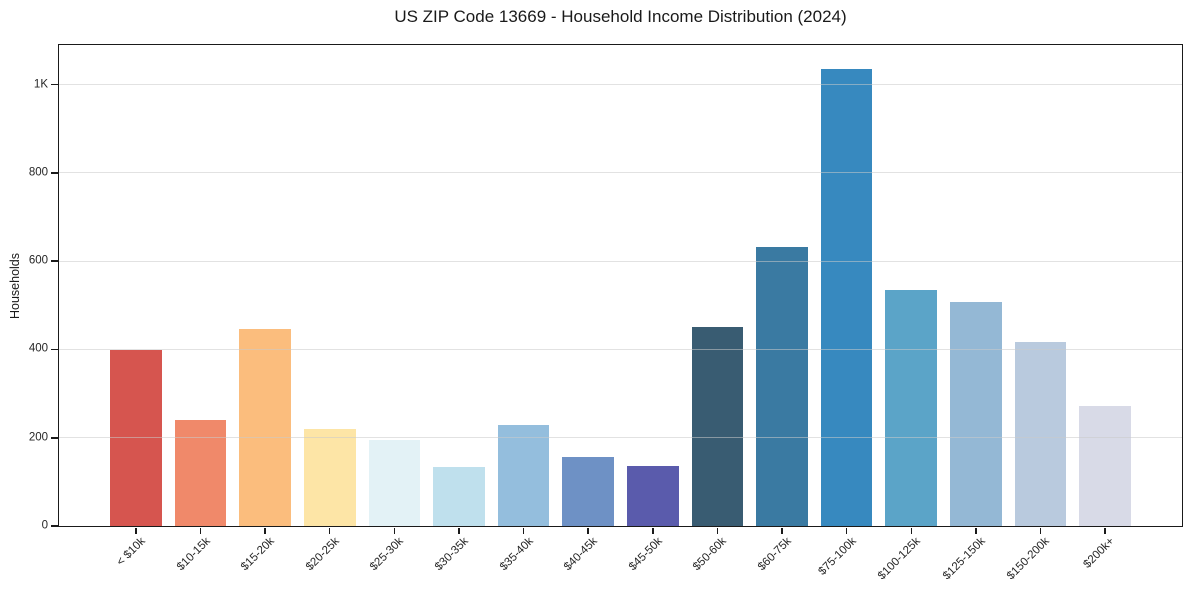  What do you see at coordinates (1040, 433) in the screenshot?
I see `bar-$150-200k` at bounding box center [1040, 433].